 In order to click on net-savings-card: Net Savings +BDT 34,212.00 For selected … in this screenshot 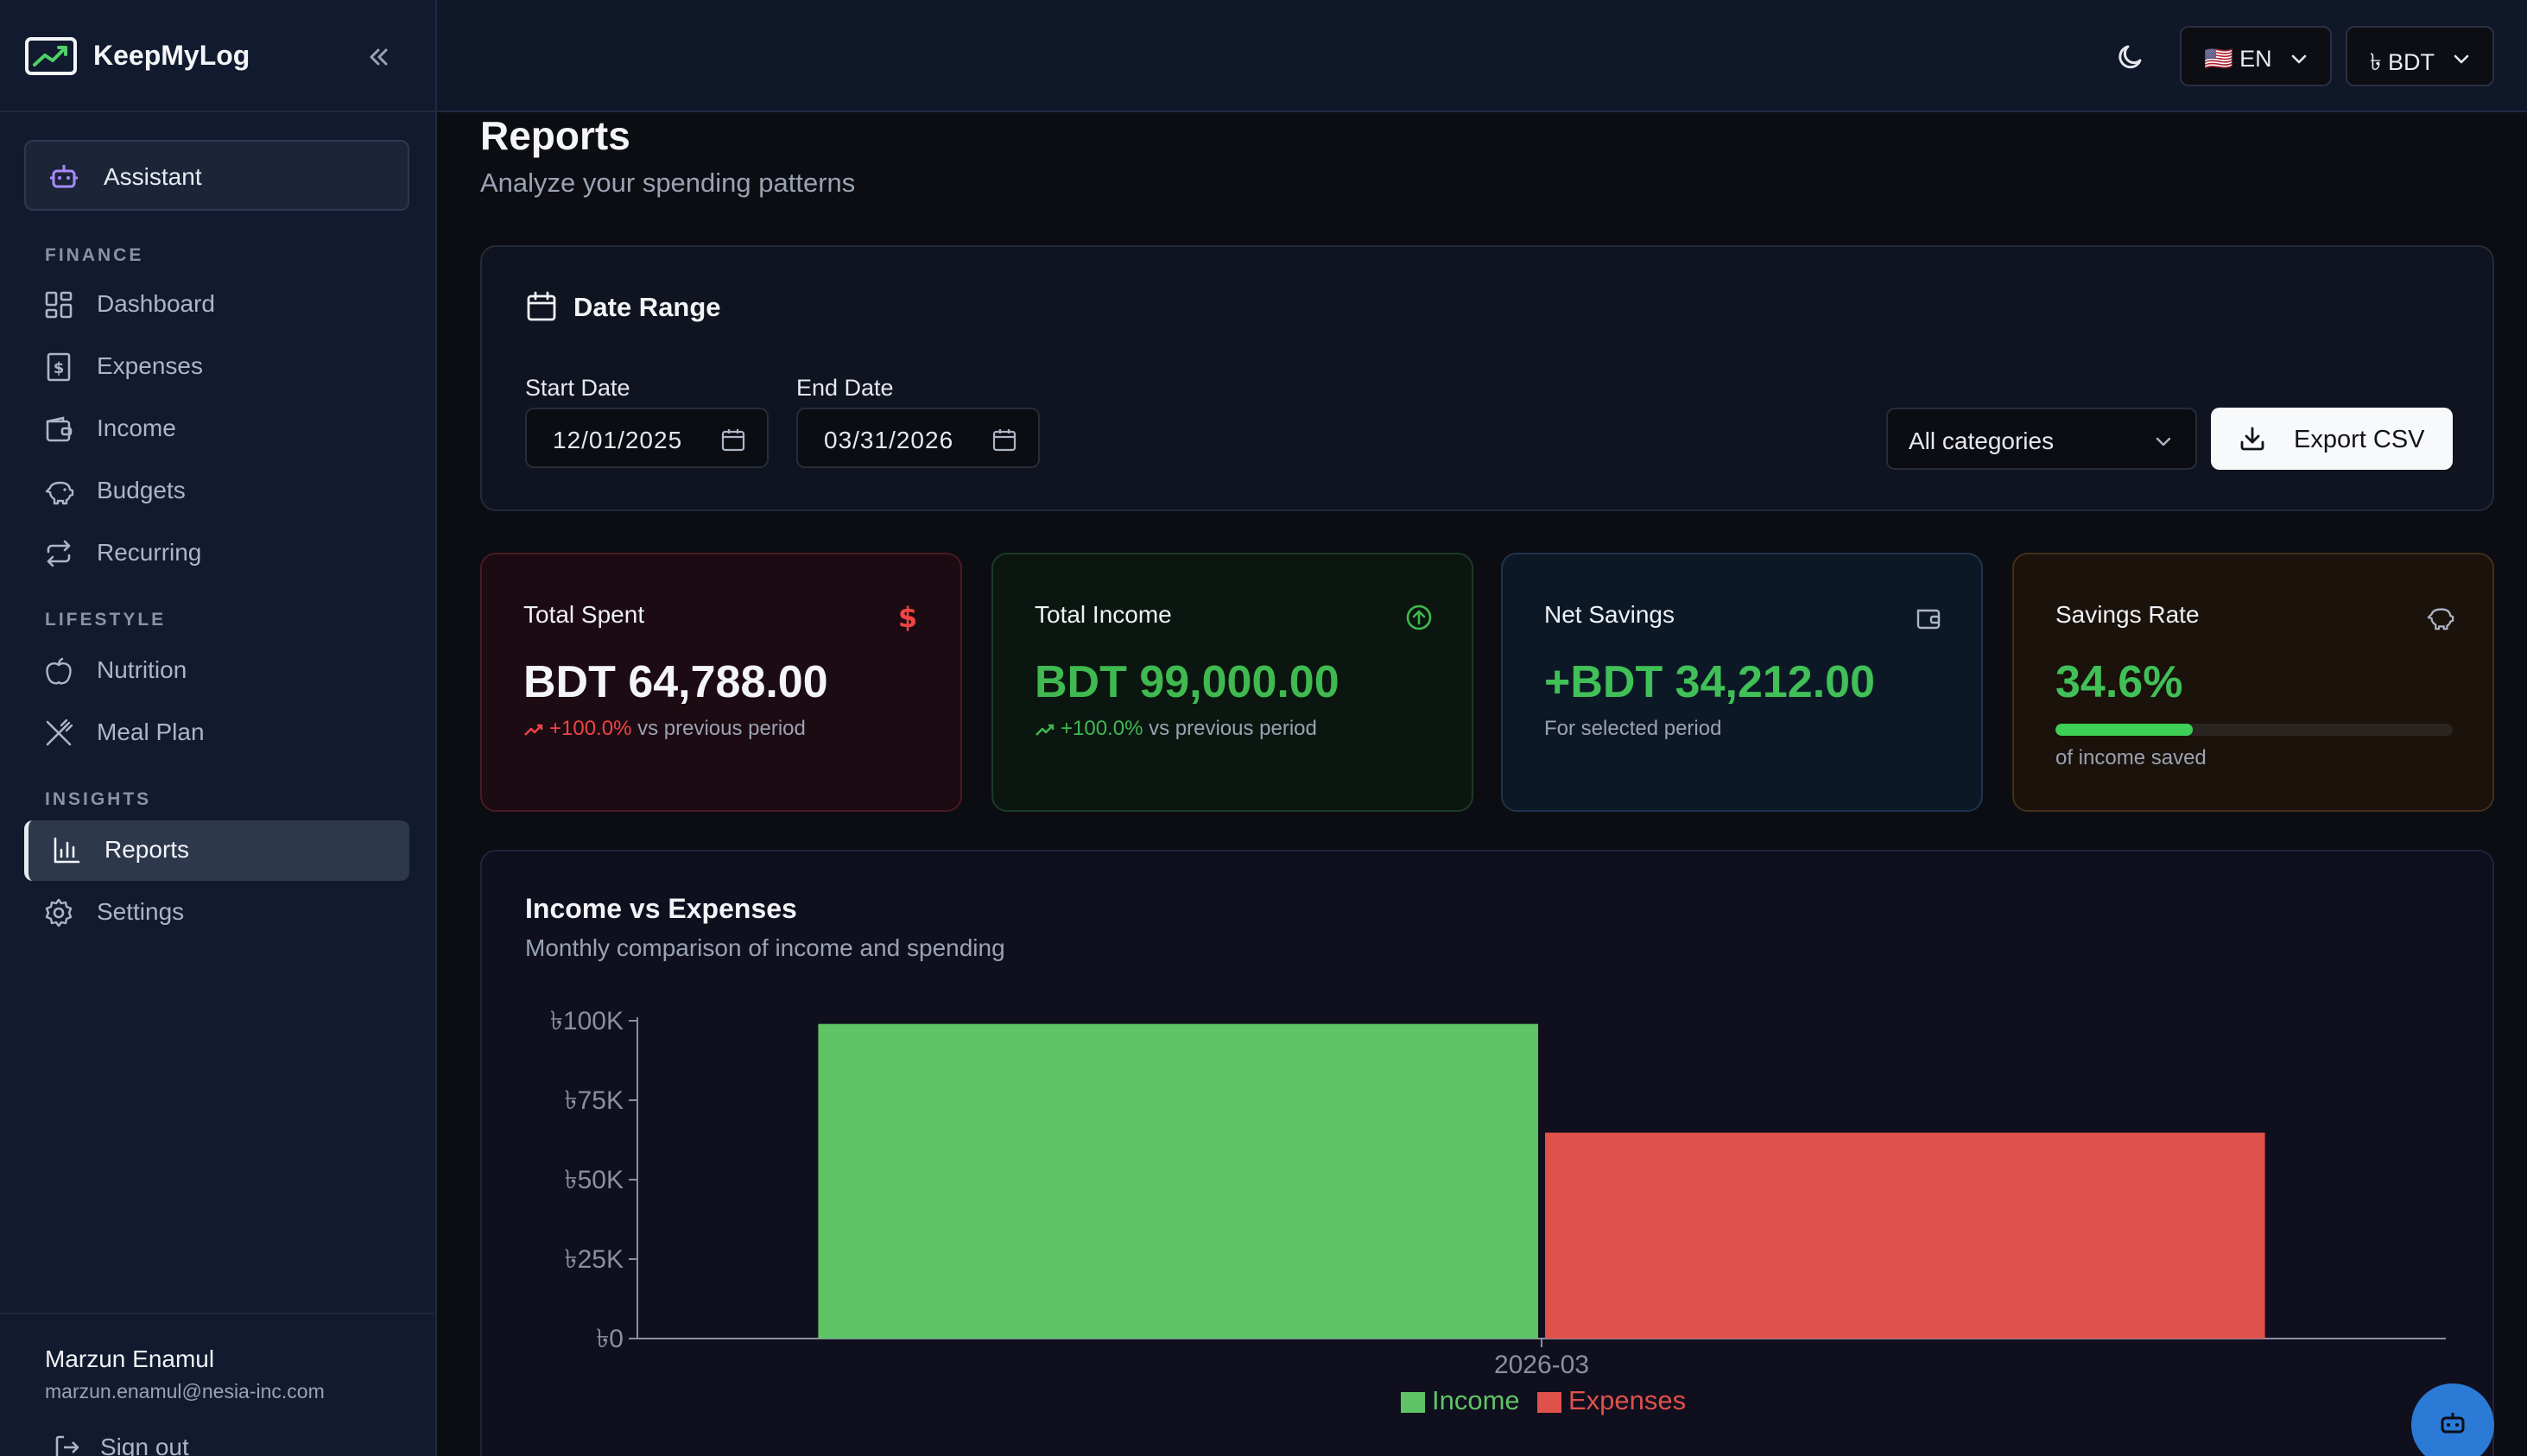, I will do `click(1742, 683)`.